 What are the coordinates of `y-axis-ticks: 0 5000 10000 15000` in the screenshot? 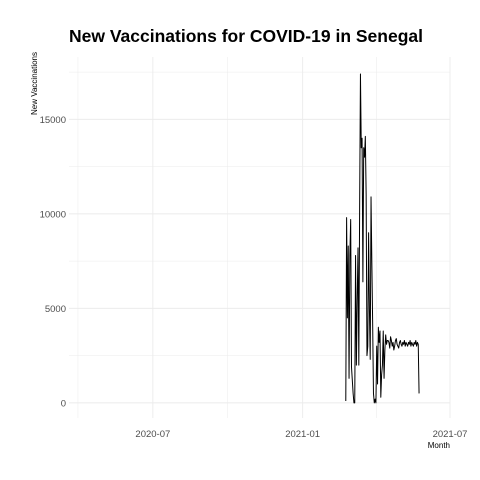 It's located at (53, 262).